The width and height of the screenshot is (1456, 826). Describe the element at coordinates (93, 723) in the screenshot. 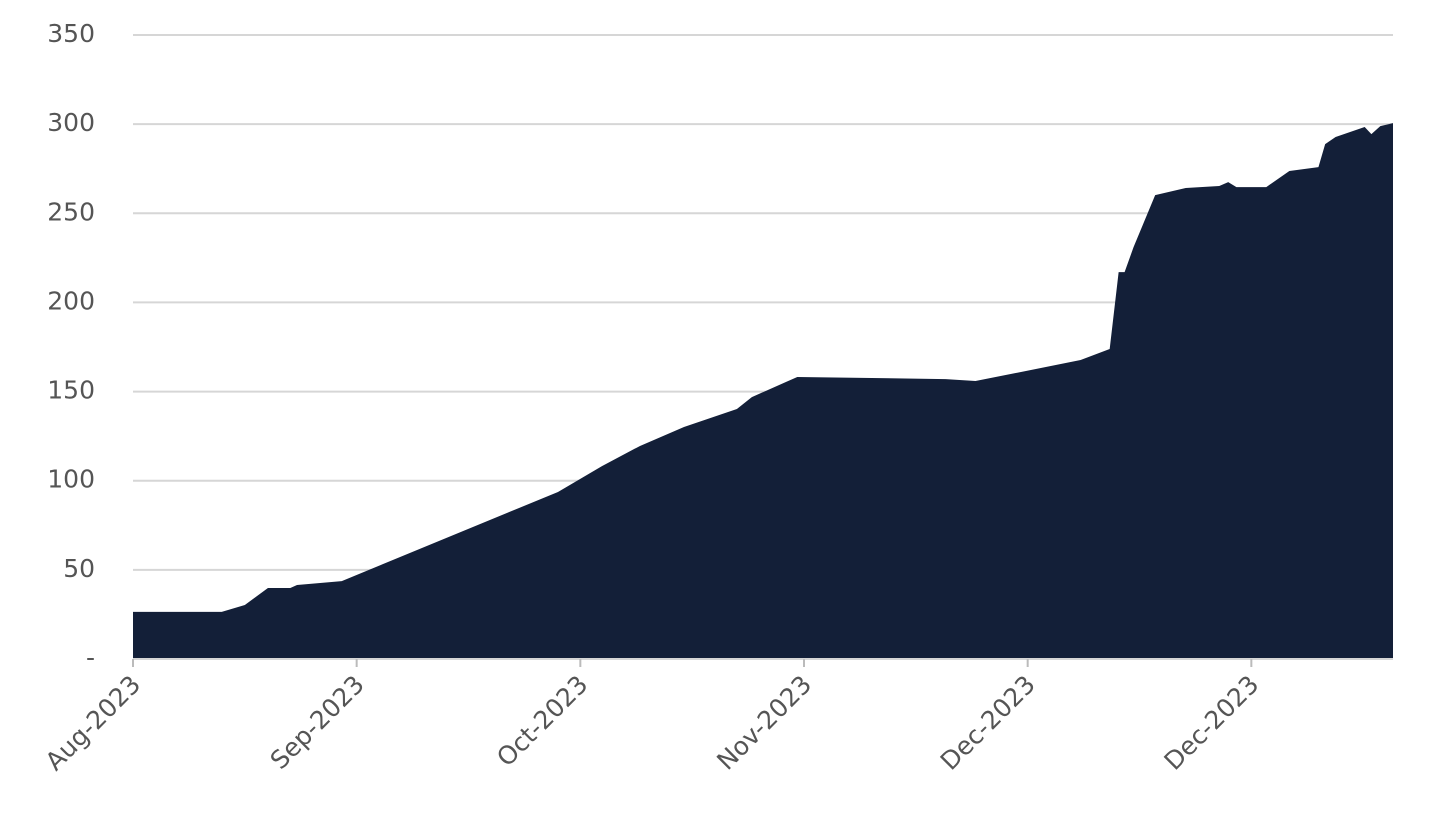

I see `x-tick-label: Aug-2023` at that location.